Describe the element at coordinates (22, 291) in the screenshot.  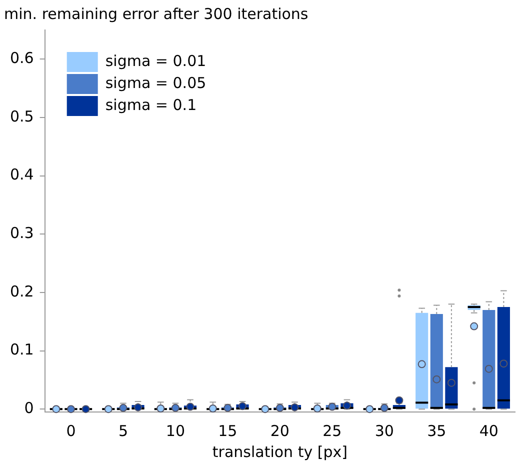
I see `y-tick-label: 0.2` at that location.